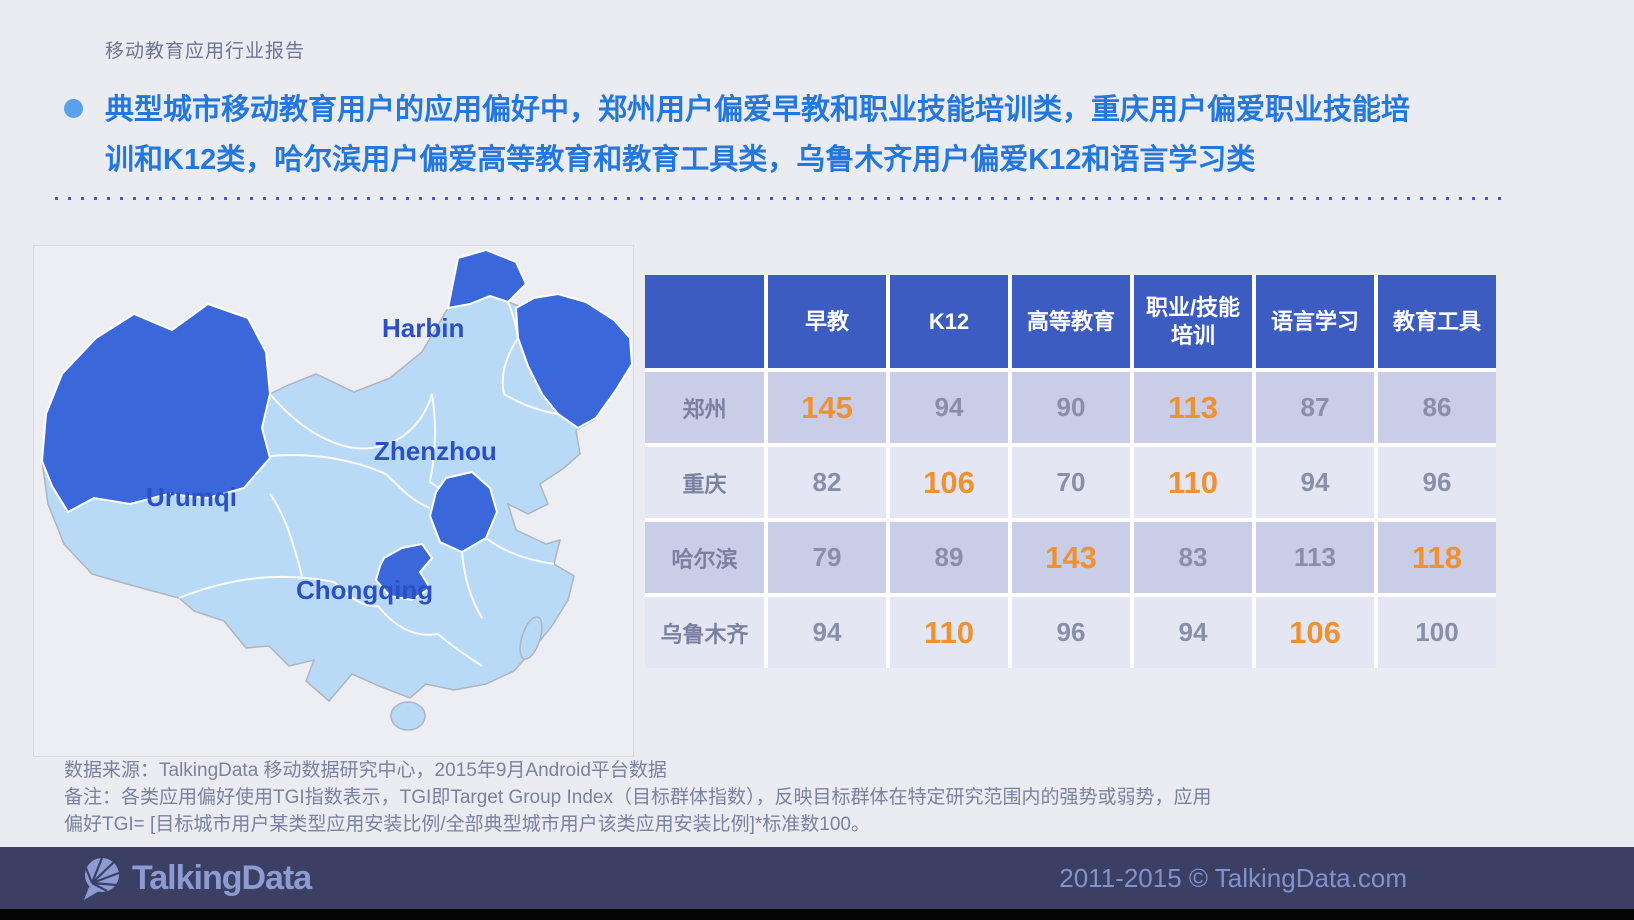 Image resolution: width=1634 pixels, height=920 pixels. I want to click on copyright-text: 2011-2015 © TalkingData.com, so click(1233, 877).